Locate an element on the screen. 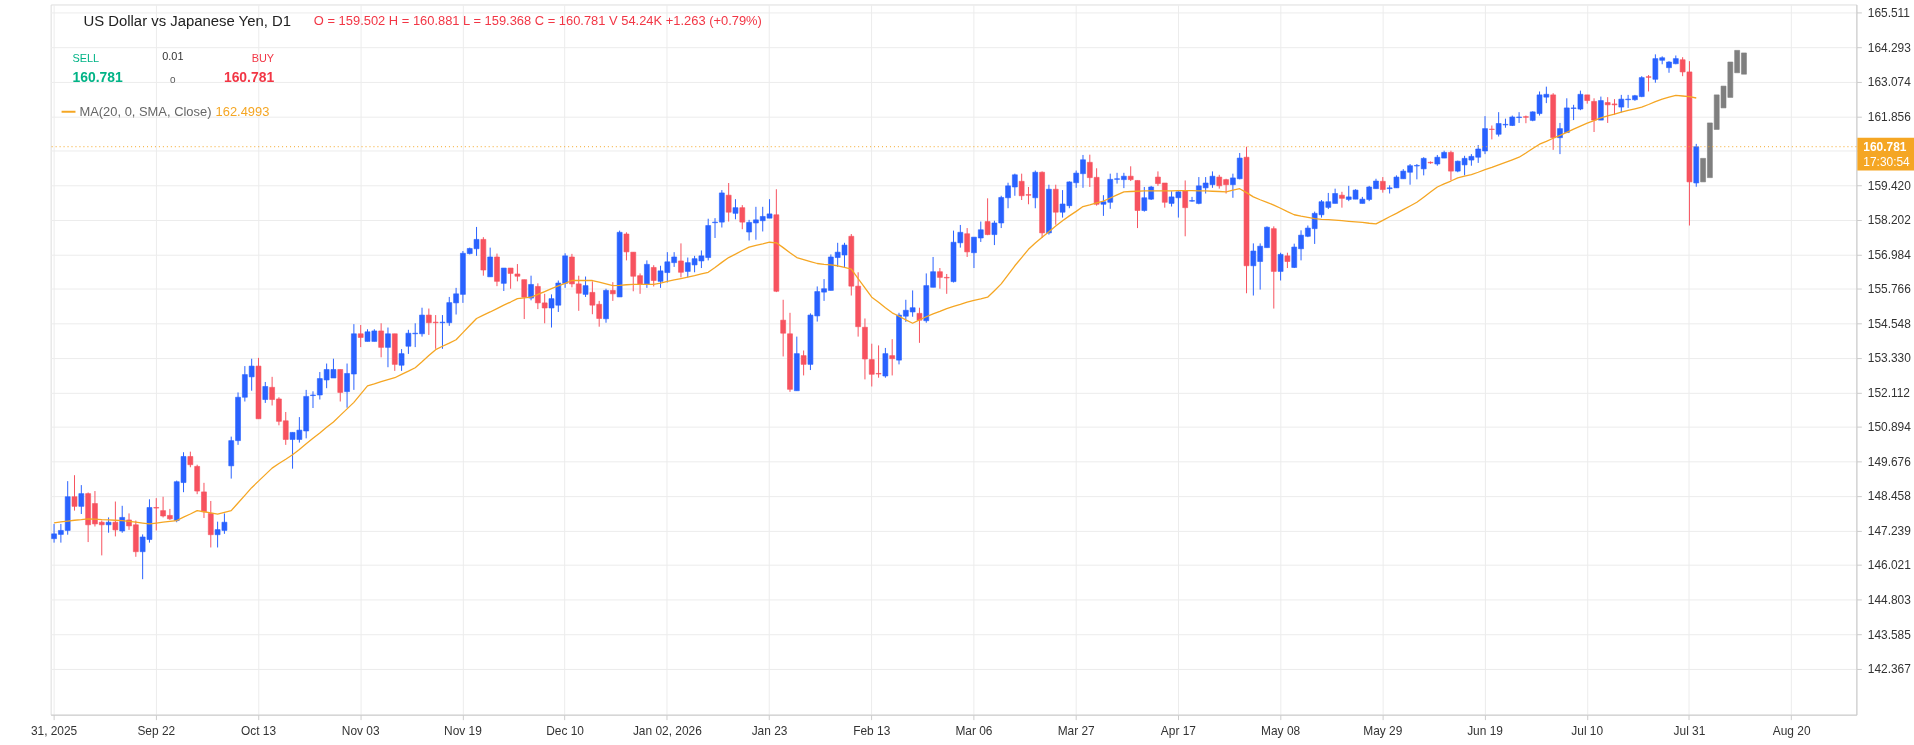  x-tick-label: May 08 is located at coordinates (1281, 731).